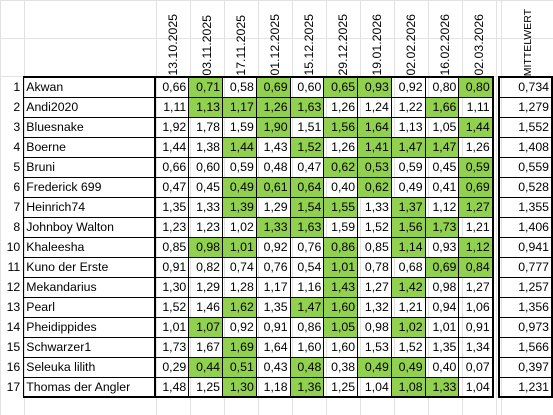 This screenshot has height=415, width=553. What do you see at coordinates (89, 167) in the screenshot?
I see `player-name-cell: Bruni` at bounding box center [89, 167].